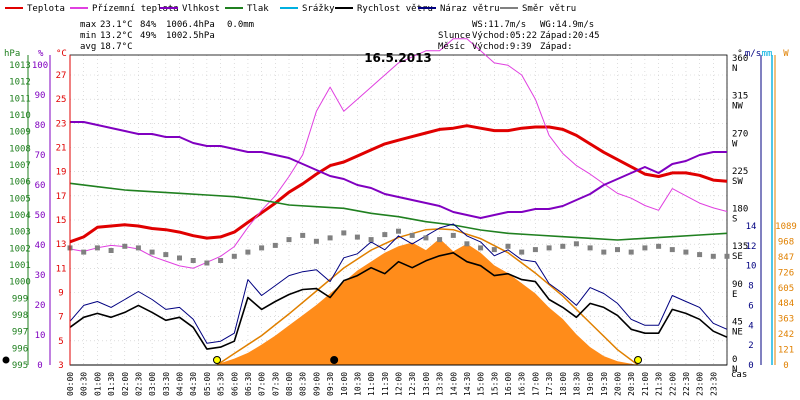 This screenshot has width=800, height=400. Describe the element at coordinates (740, 210) in the screenshot. I see `axis-degrees-tick: 180` at that location.